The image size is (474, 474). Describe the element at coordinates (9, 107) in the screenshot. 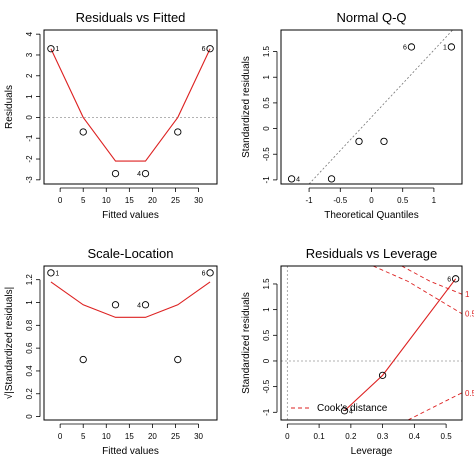

I see `y-axis-label: Residuals` at that location.